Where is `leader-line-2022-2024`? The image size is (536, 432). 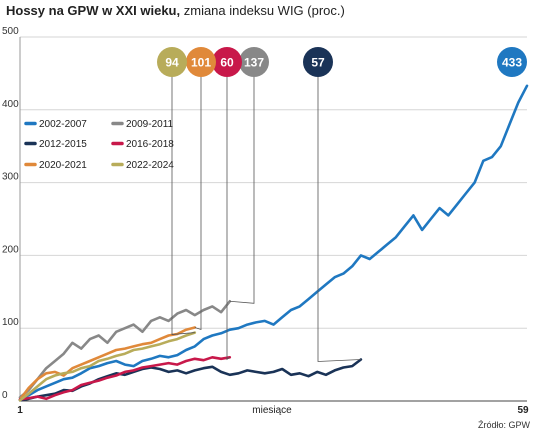
leader-line-2022-2024 is located at coordinates (183, 206).